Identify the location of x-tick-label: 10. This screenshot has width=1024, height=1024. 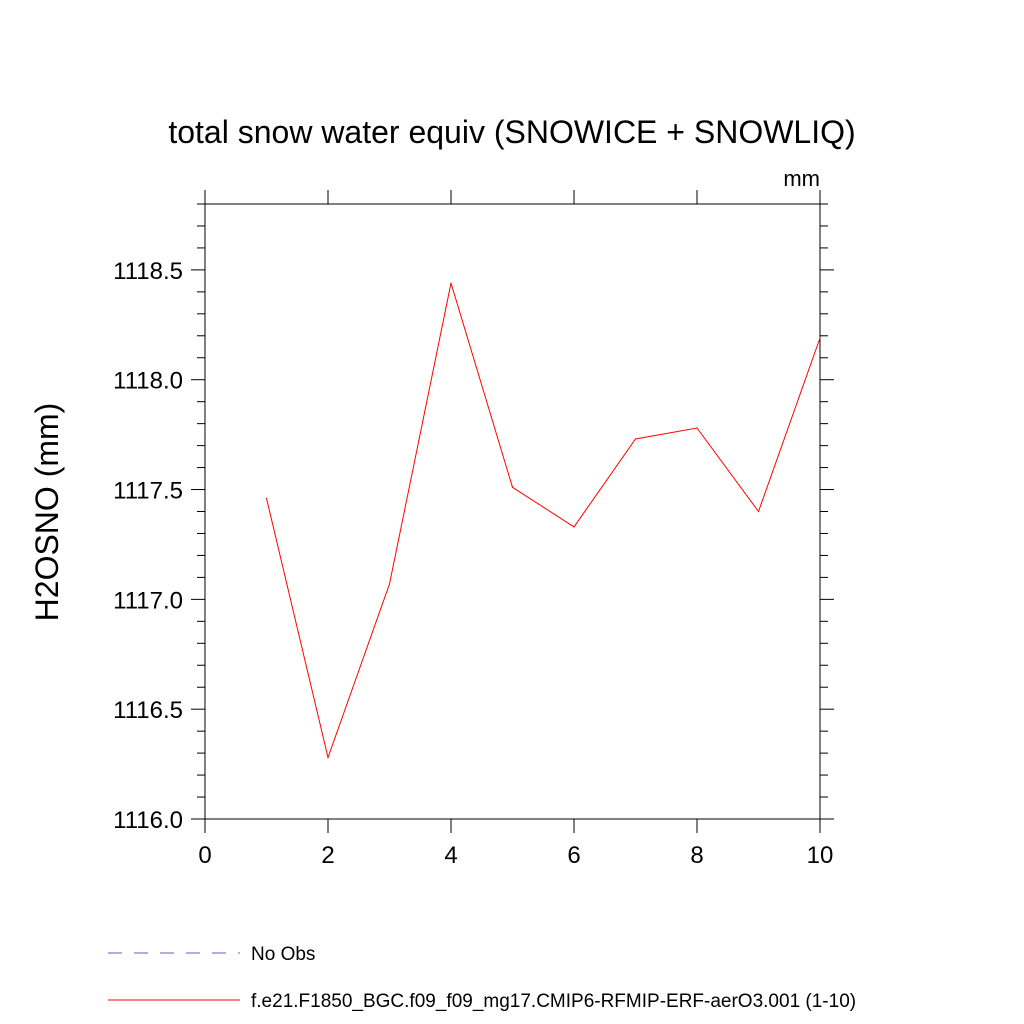
(820, 855).